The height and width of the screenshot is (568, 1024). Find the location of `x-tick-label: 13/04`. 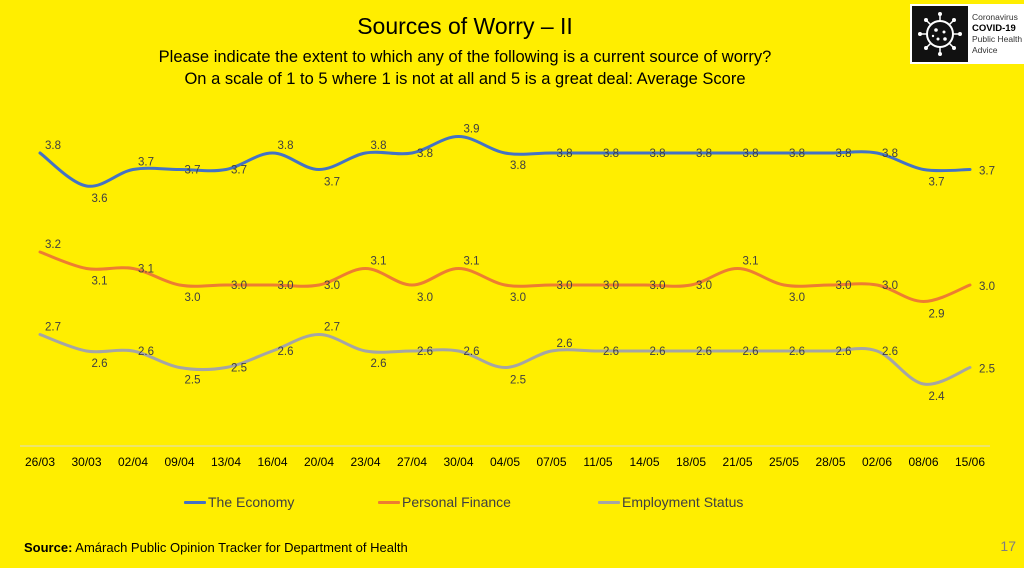

x-tick-label: 13/04 is located at coordinates (226, 462).